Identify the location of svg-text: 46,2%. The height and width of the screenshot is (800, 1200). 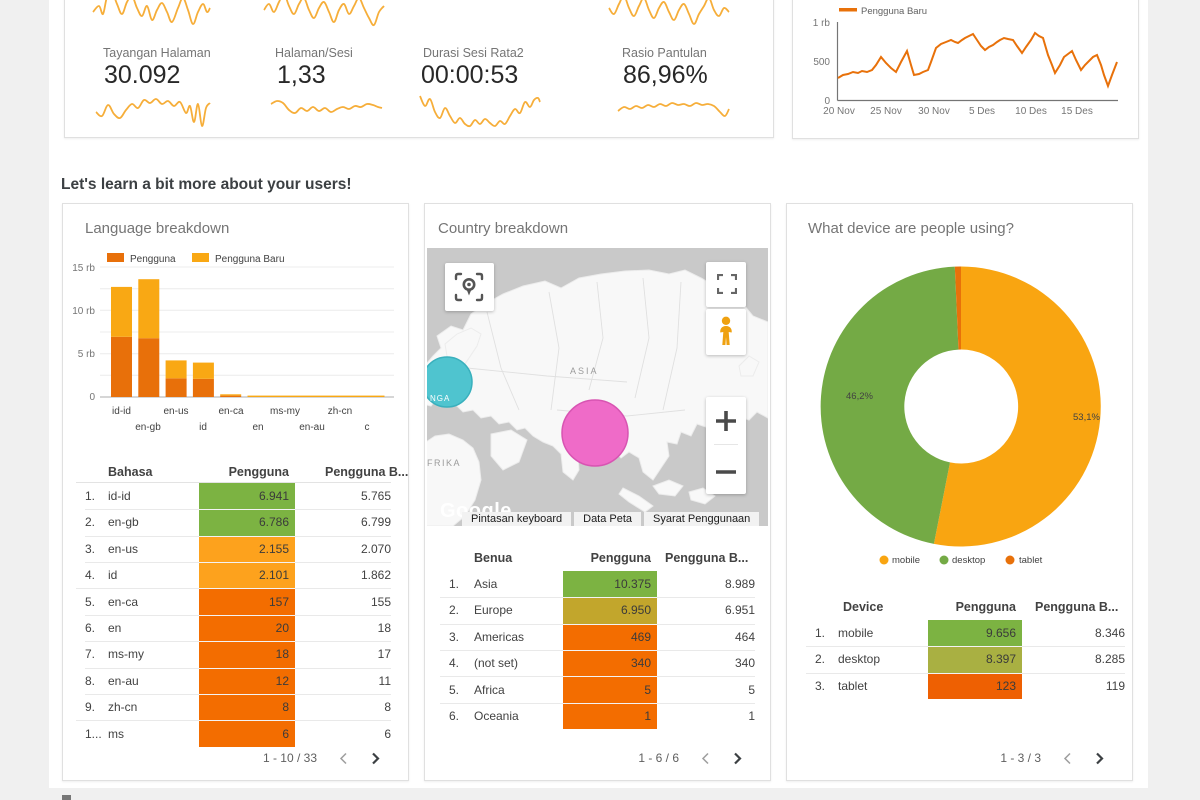
(859, 396).